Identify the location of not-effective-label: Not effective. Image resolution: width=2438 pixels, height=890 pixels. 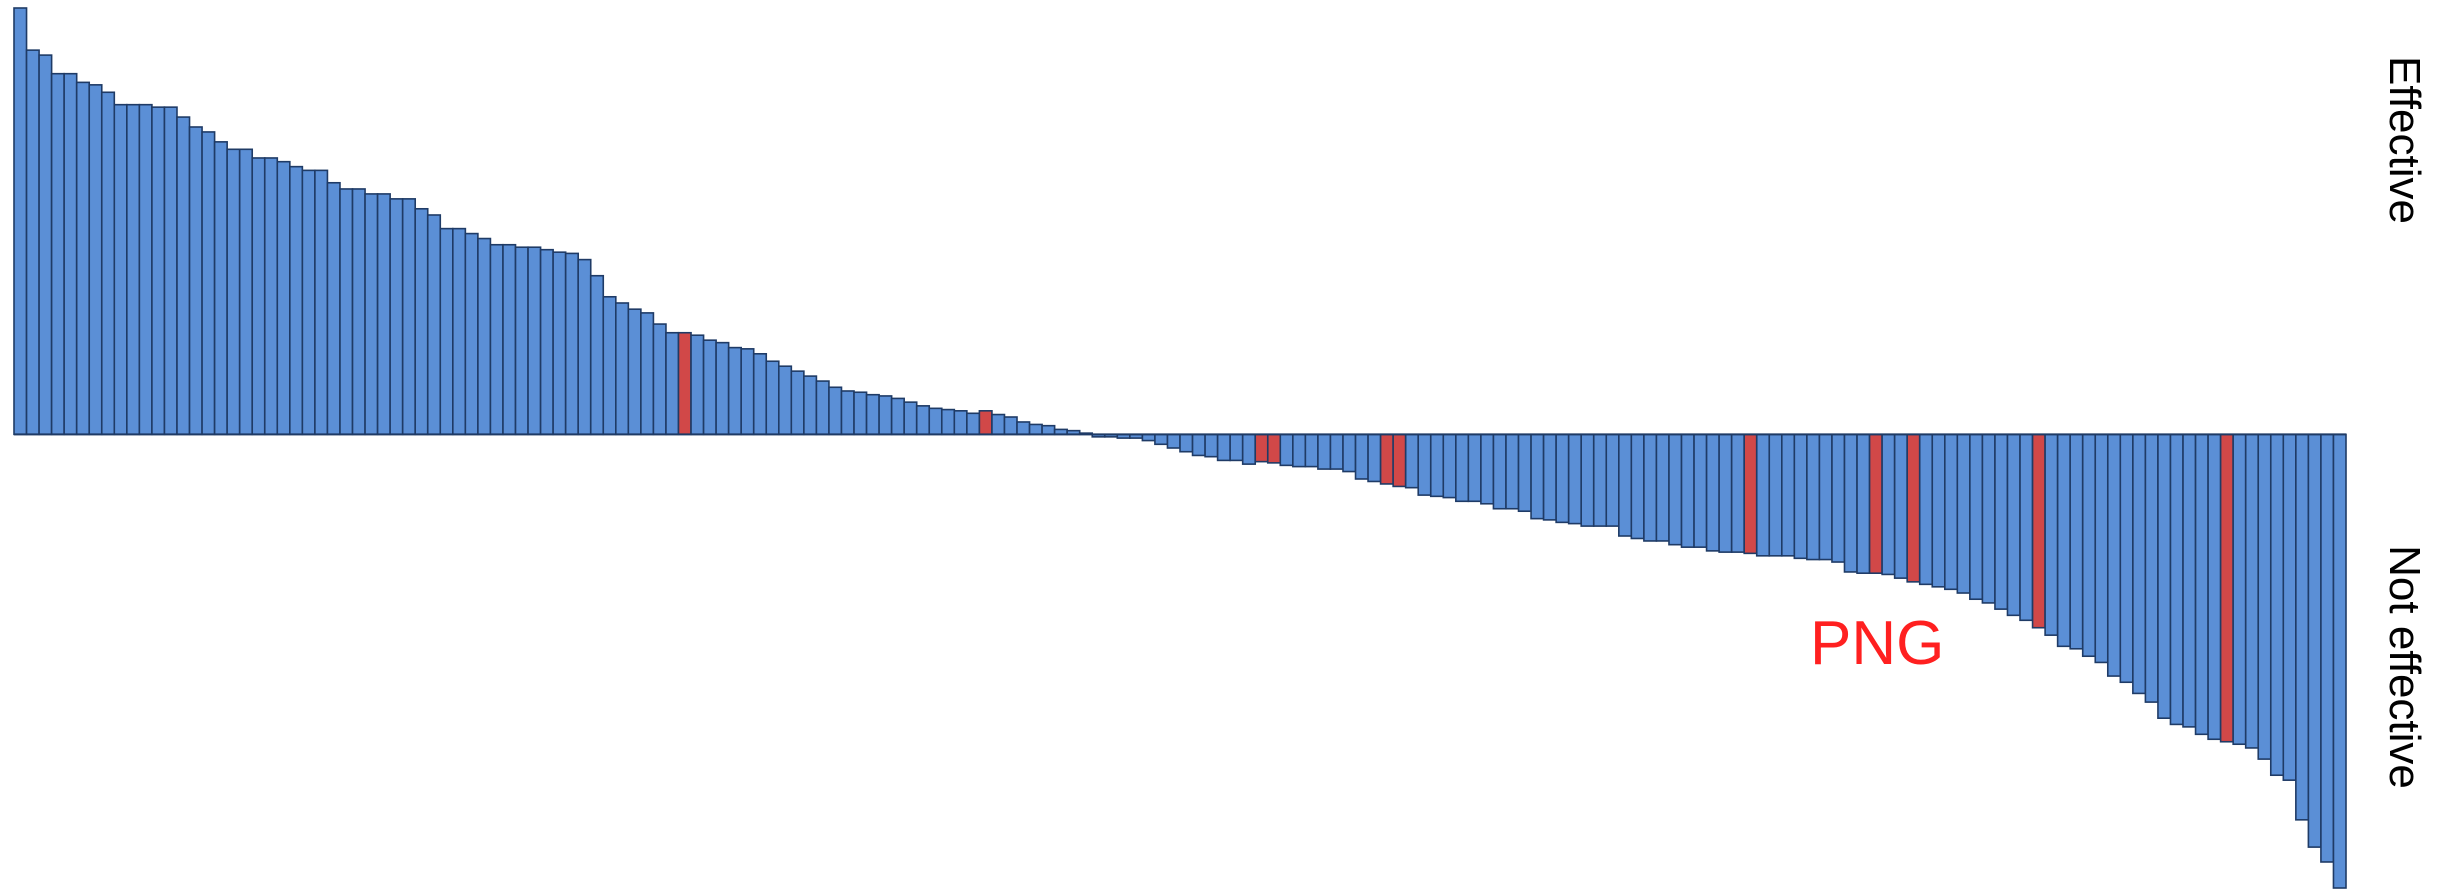
(2404, 667).